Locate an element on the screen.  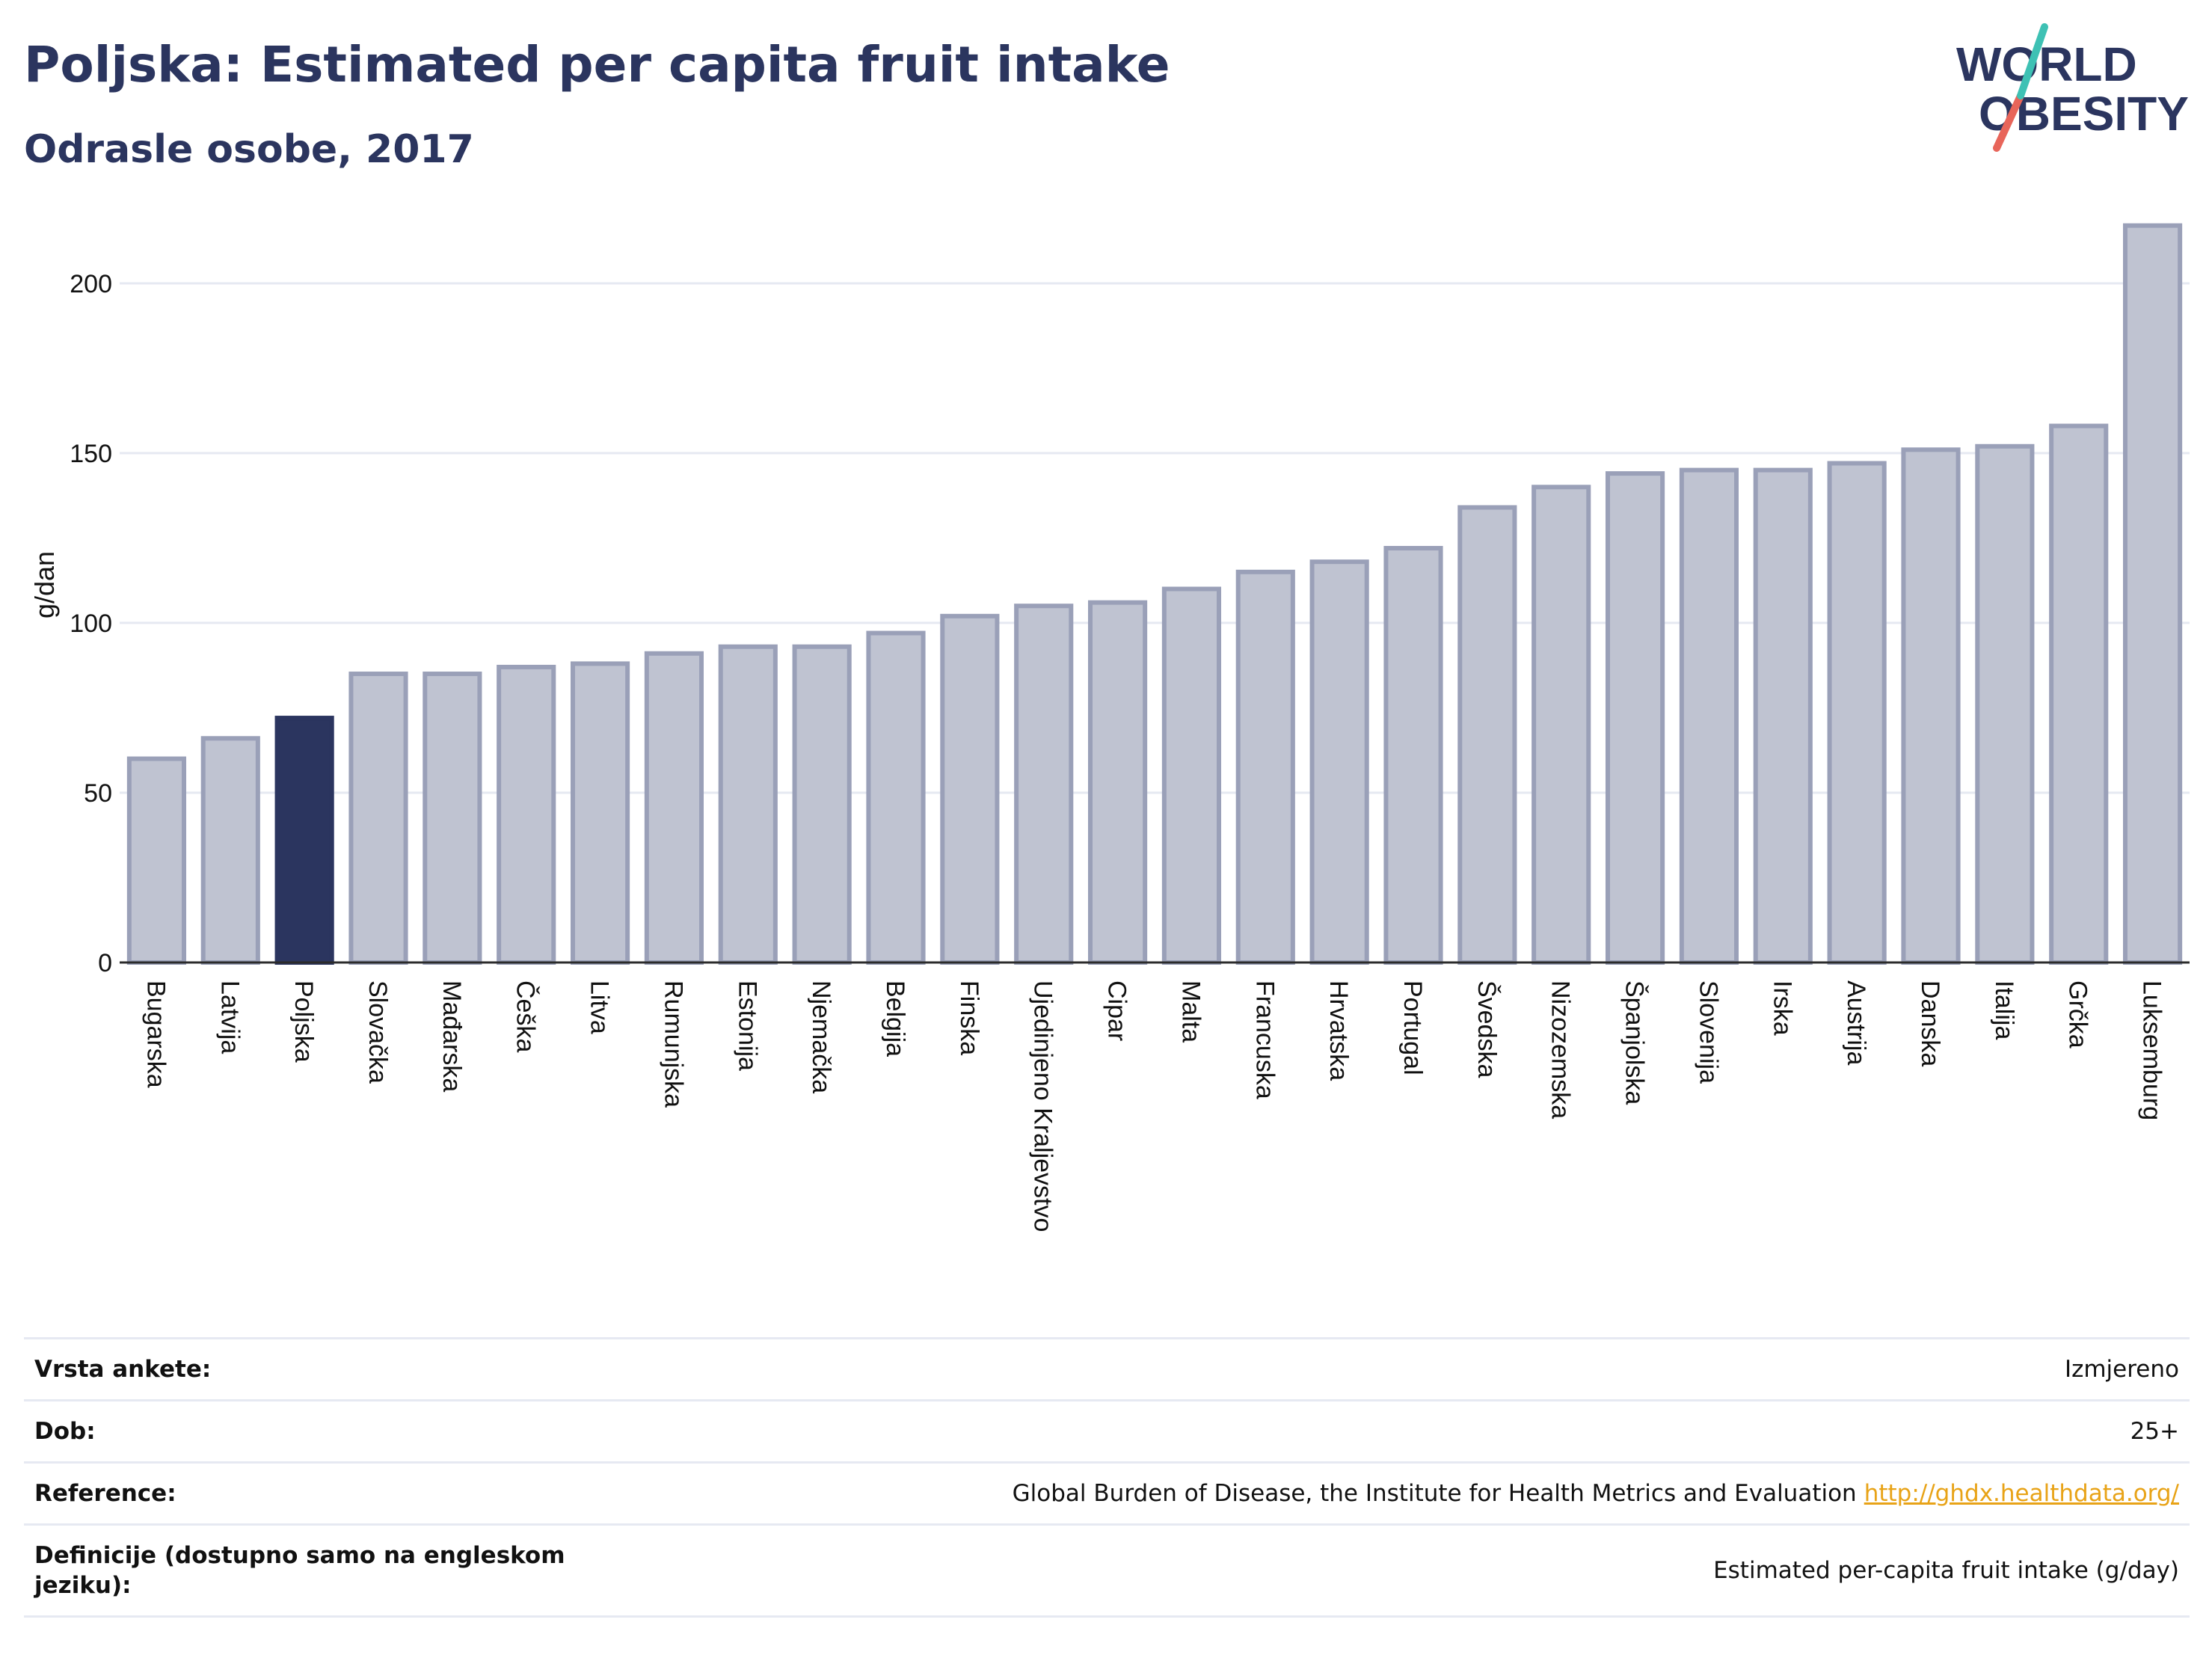
bar-češka is located at coordinates (526, 814).